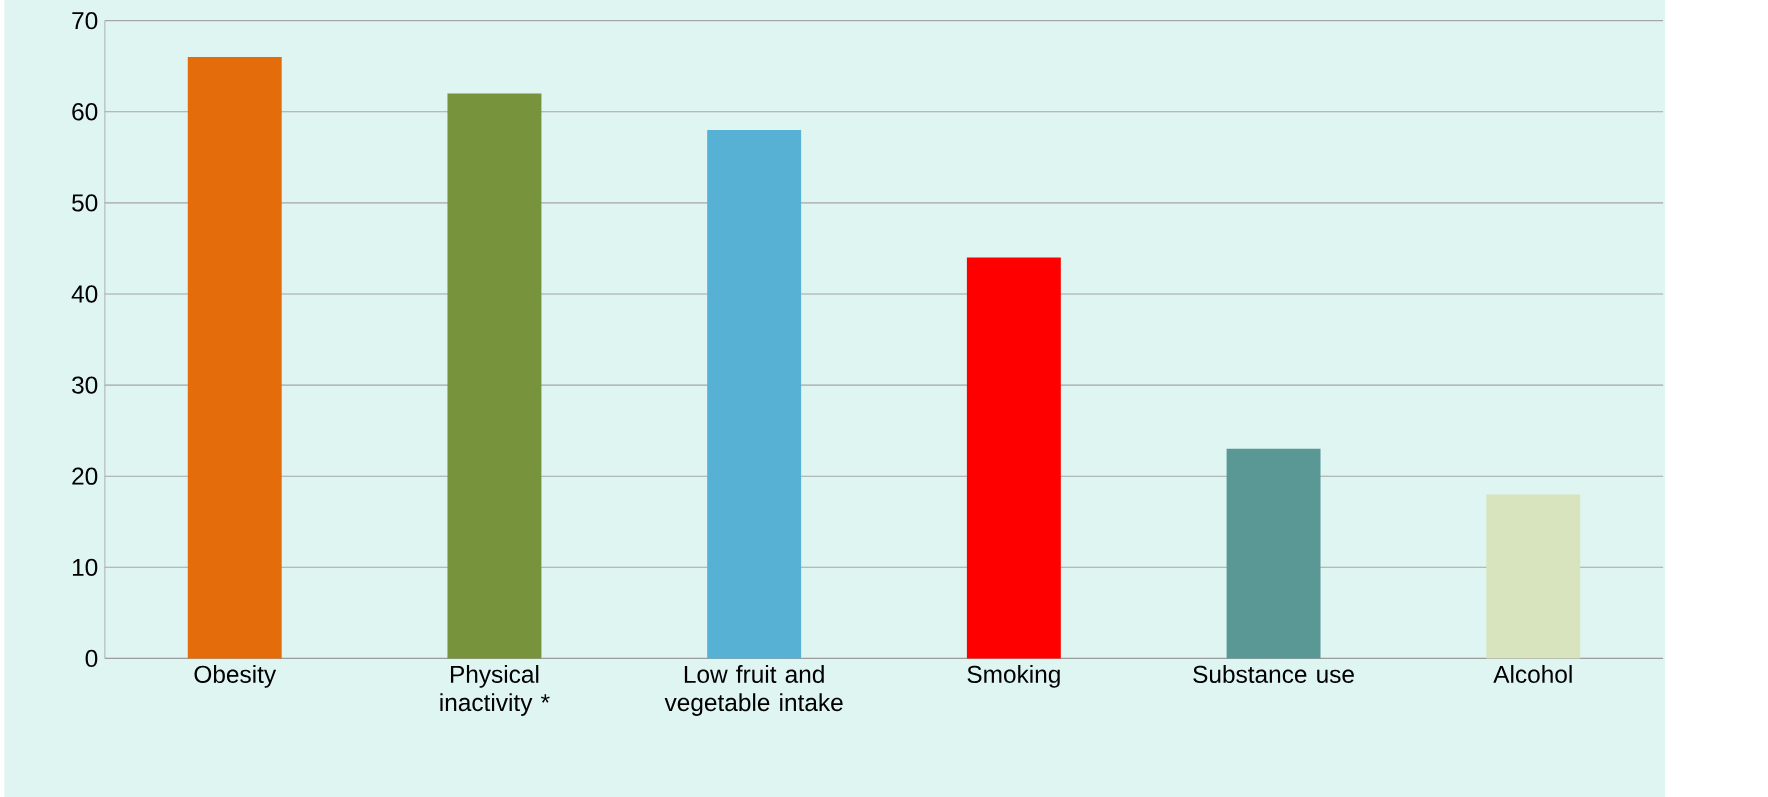  Describe the element at coordinates (84, 294) in the screenshot. I see `y-tick-label: 40` at that location.